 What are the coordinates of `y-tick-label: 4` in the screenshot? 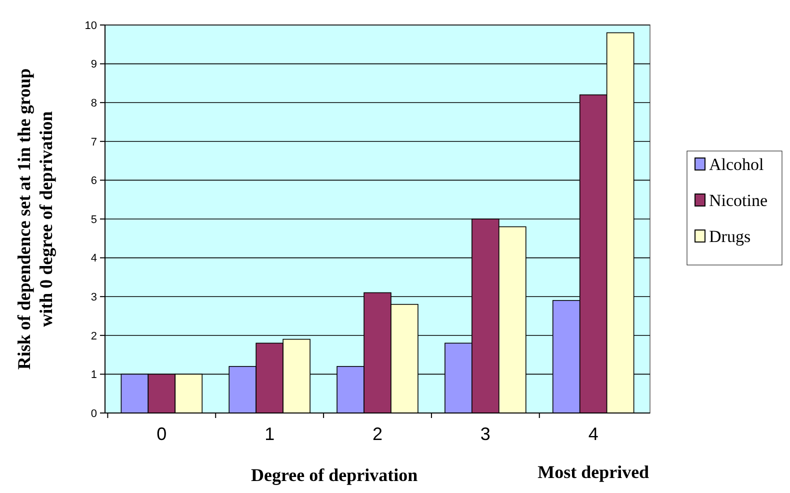 It's located at (93, 258).